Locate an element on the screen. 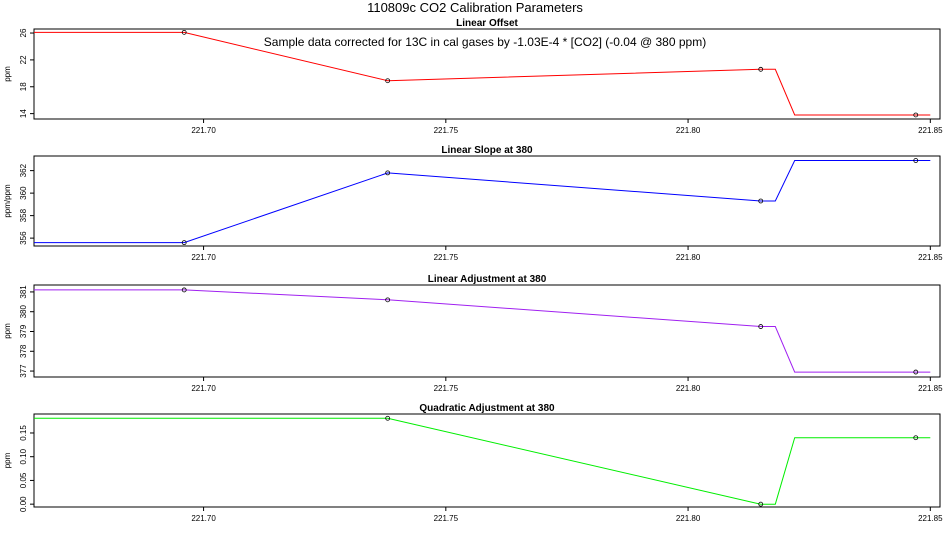  figure-title: 110809c CO2 Calibration Parameters is located at coordinates (475, 7).